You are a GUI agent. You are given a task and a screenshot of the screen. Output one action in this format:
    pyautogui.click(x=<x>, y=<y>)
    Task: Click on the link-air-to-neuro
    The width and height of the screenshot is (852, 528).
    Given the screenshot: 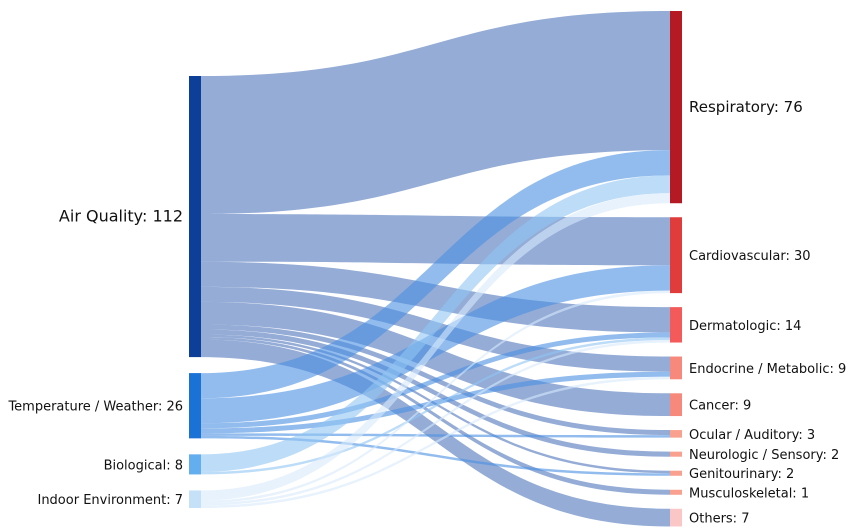 What is the action you would take?
    pyautogui.click(x=435, y=393)
    